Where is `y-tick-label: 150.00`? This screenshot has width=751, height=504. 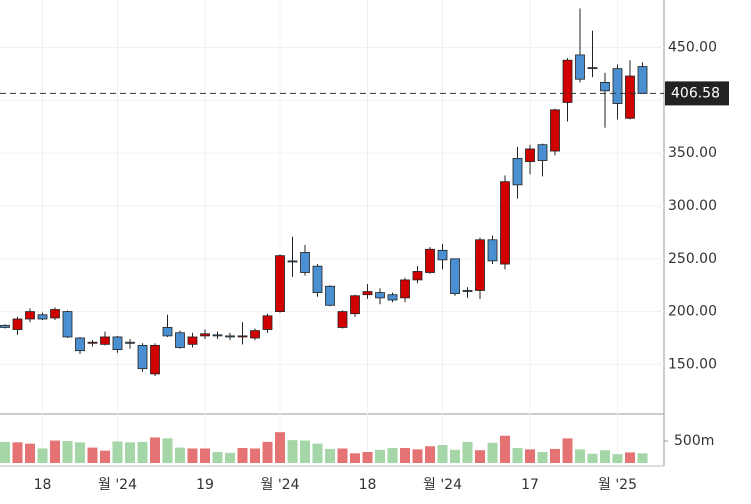
y-tick-label: 150.00 is located at coordinates (692, 364).